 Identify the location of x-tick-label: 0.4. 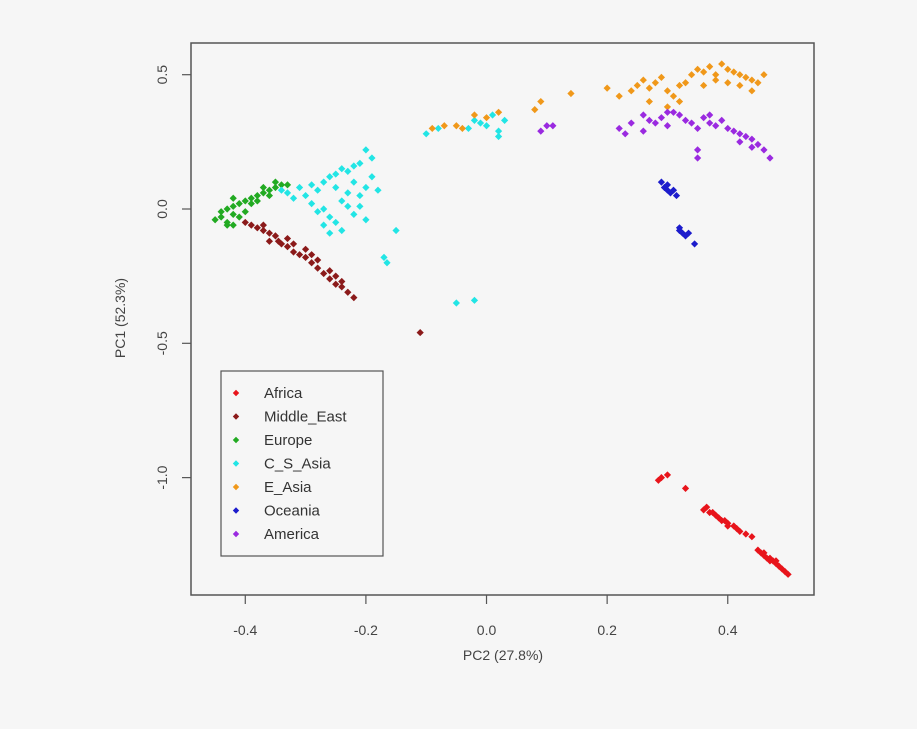
(728, 630).